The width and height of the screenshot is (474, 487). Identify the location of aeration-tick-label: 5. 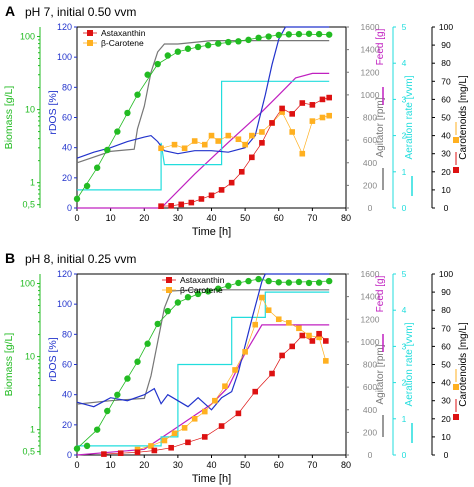
(404, 274).